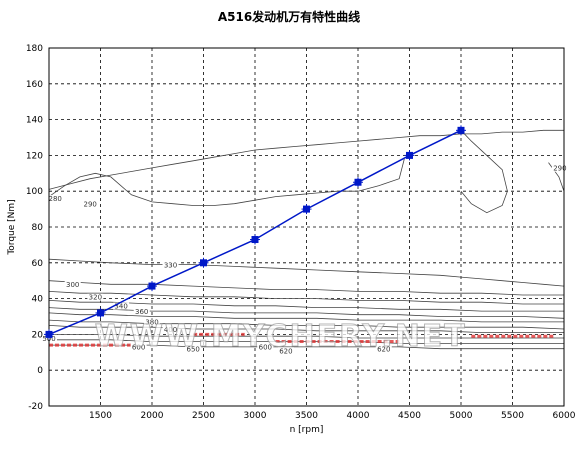 The image size is (578, 461). Describe the element at coordinates (34, 192) in the screenshot. I see `y-tick-label: 100` at that location.